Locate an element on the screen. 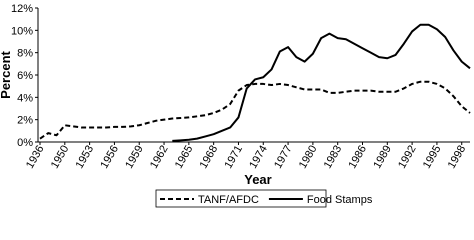  x-tick-label: 1956 is located at coordinates (109, 157).